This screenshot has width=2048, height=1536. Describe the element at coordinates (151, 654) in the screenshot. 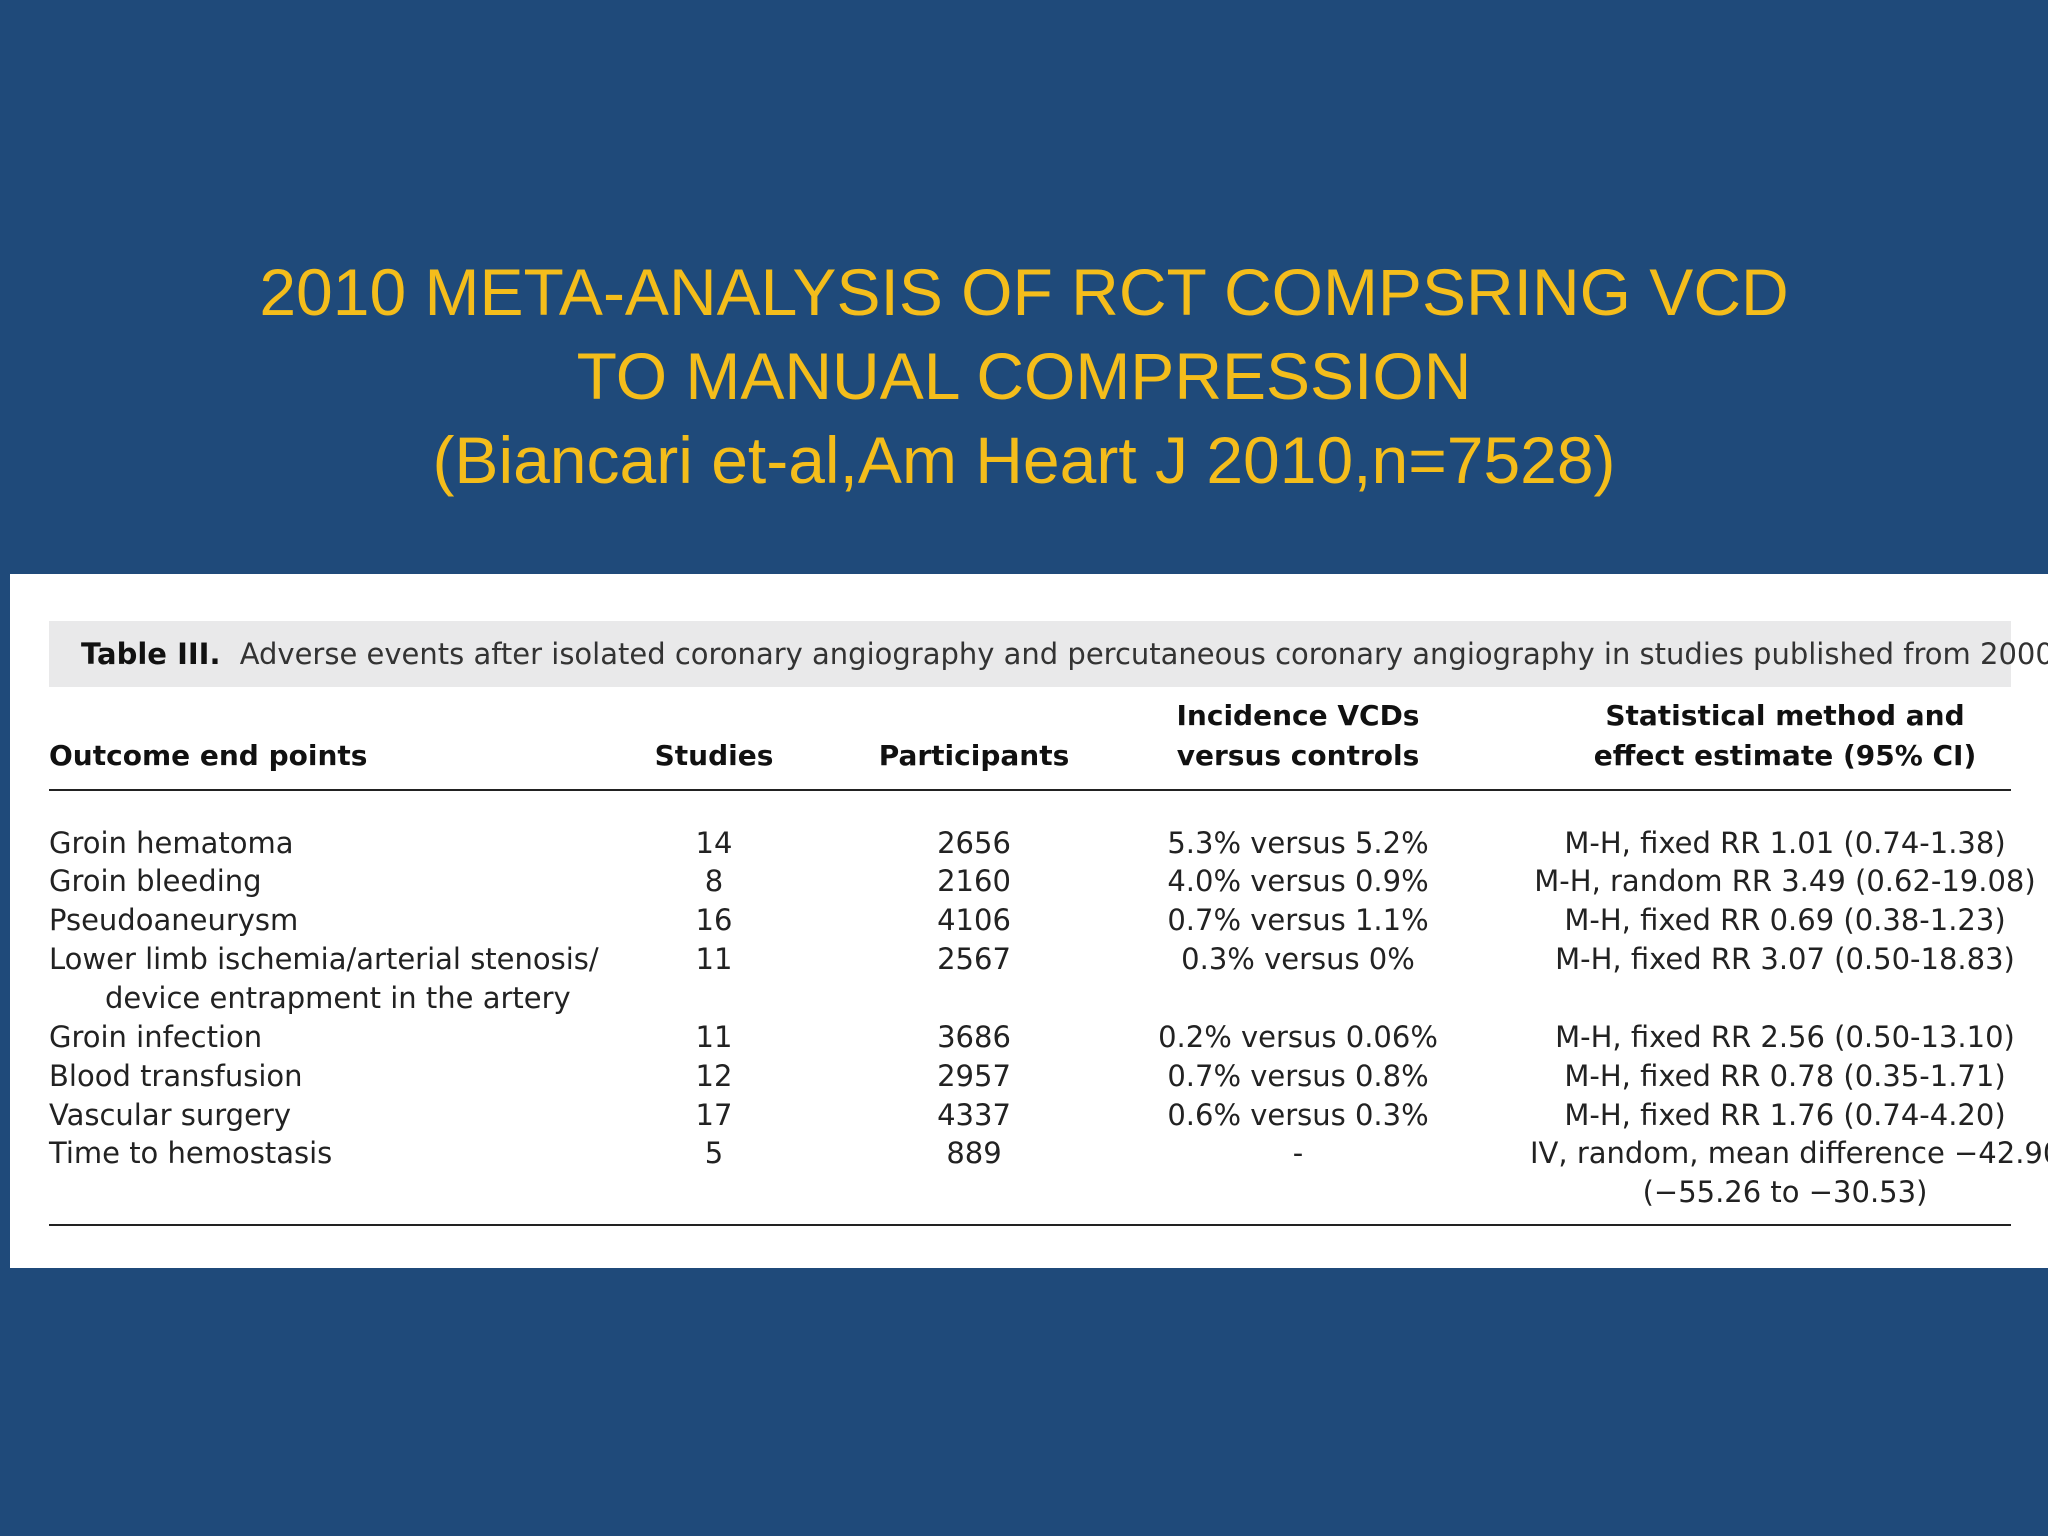

I see `table-caption-label: Table III.` at that location.